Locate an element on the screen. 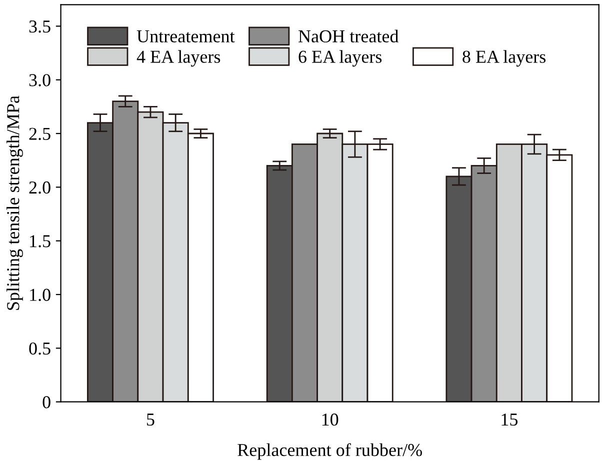 The width and height of the screenshot is (608, 470). y-tick-label: 3.5 is located at coordinates (39, 26).